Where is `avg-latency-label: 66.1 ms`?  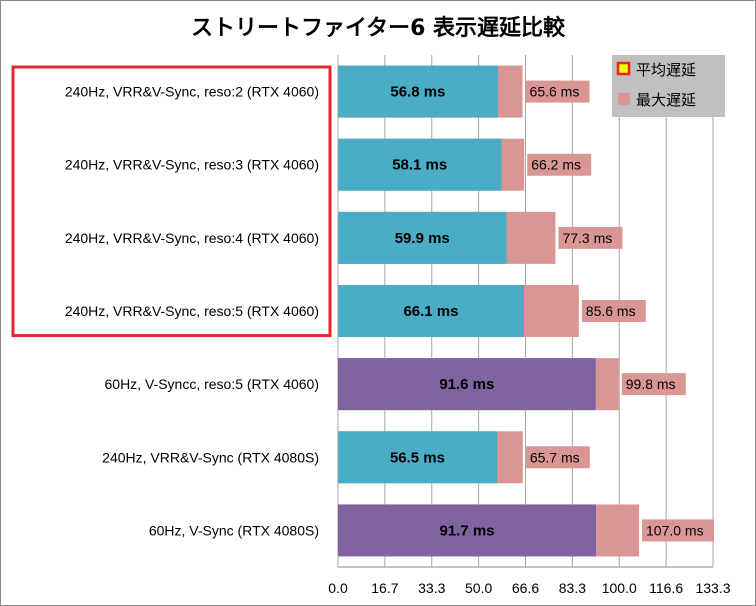 avg-latency-label: 66.1 ms is located at coordinates (430, 311).